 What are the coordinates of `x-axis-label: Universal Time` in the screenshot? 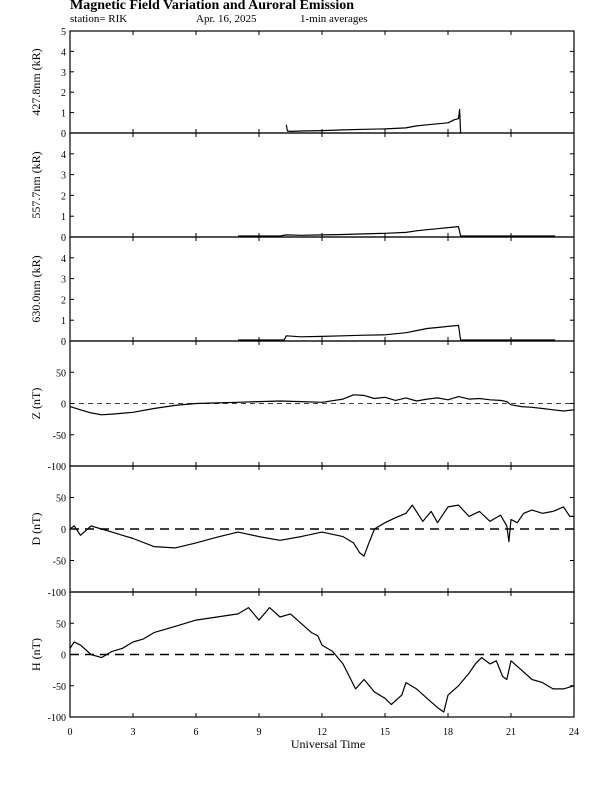 It's located at (328, 744).